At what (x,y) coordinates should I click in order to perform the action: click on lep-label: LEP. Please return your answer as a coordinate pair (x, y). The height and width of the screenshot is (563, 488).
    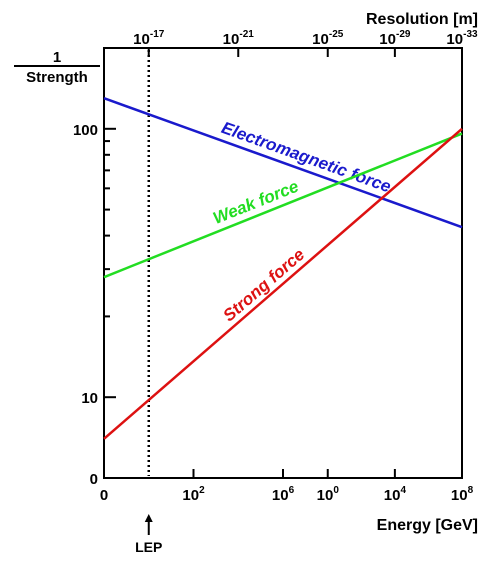
    Looking at the image, I should click on (148, 547).